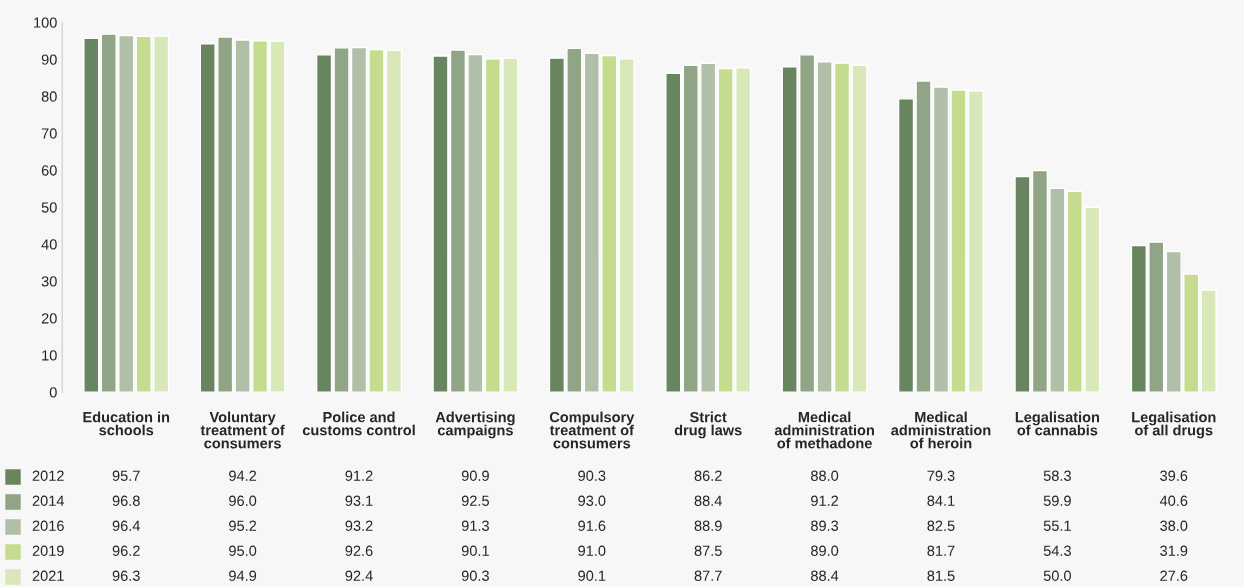 The image size is (1244, 587). I want to click on legend-label: 2019, so click(48, 550).